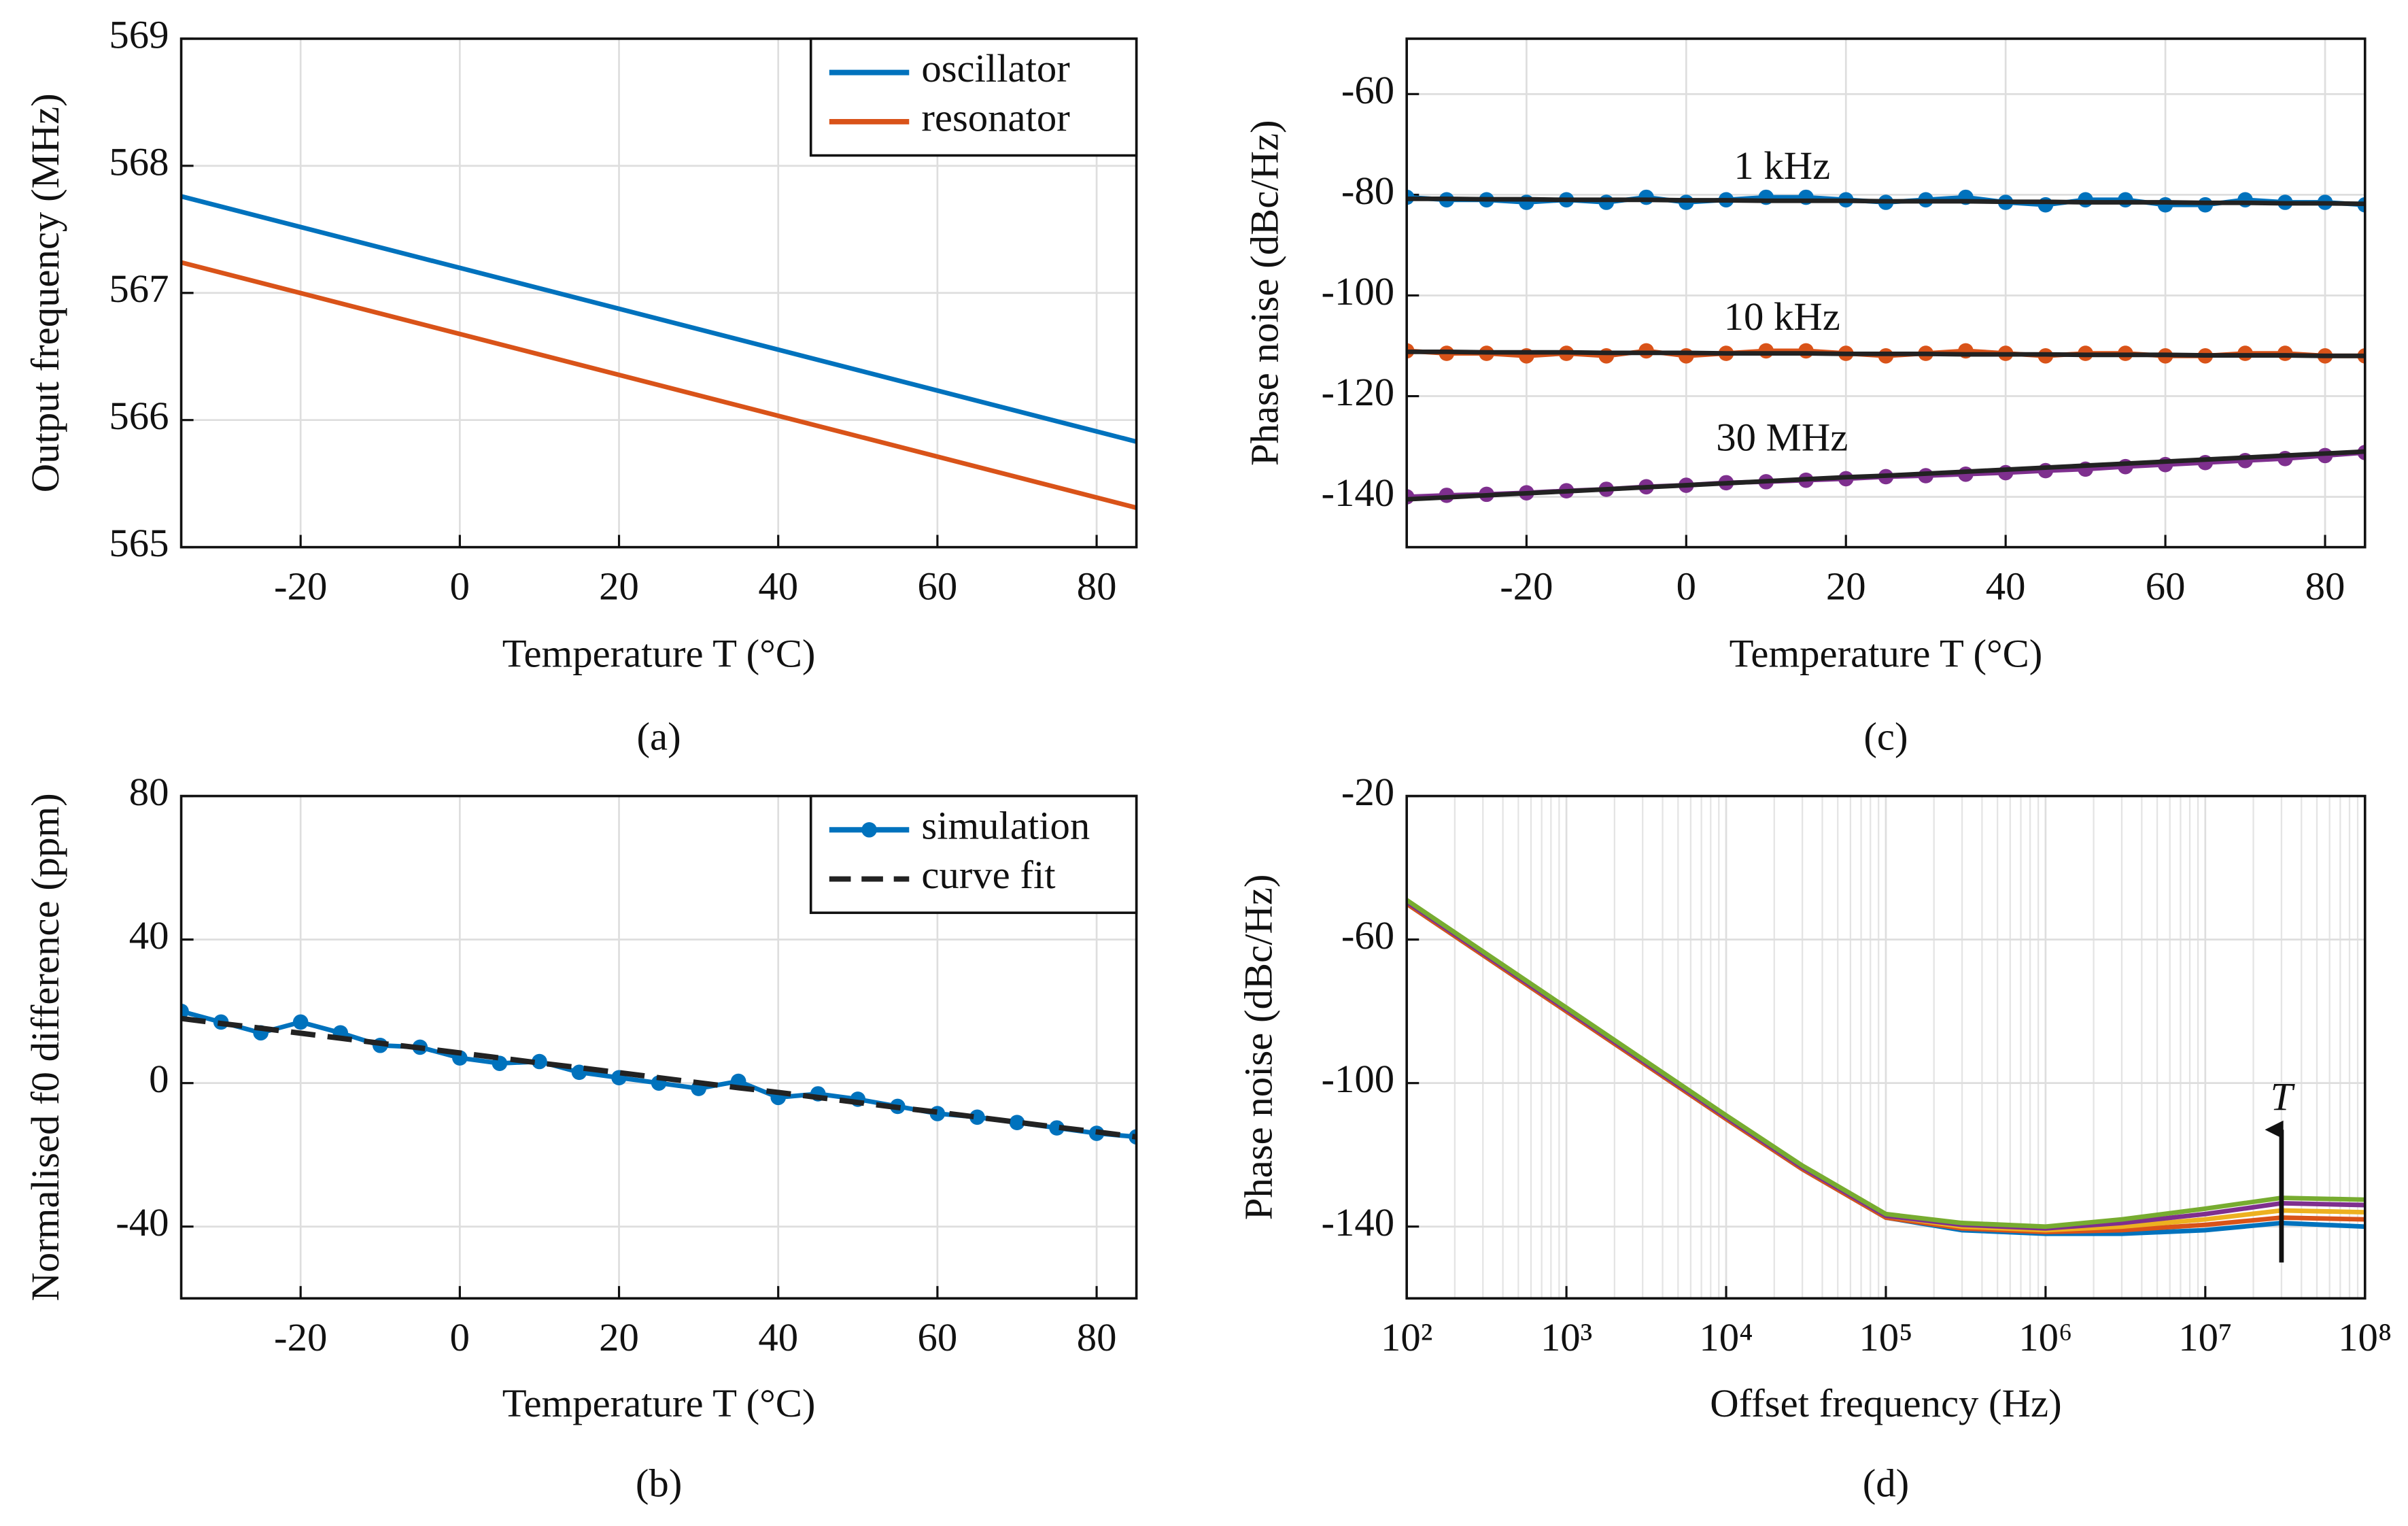 Image resolution: width=2408 pixels, height=1526 pixels. I want to click on y-tick-label: 568, so click(139, 161).